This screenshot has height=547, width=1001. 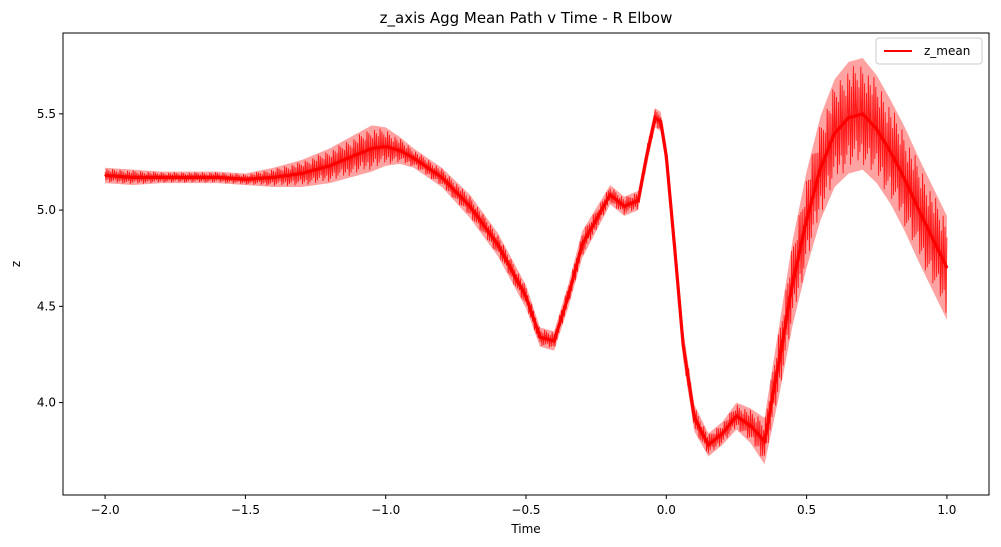 I want to click on x-axis-ticks: −2.0 −1.5 −1.0 −0.5 0.0 0.5 1.0, so click(x=523, y=506).